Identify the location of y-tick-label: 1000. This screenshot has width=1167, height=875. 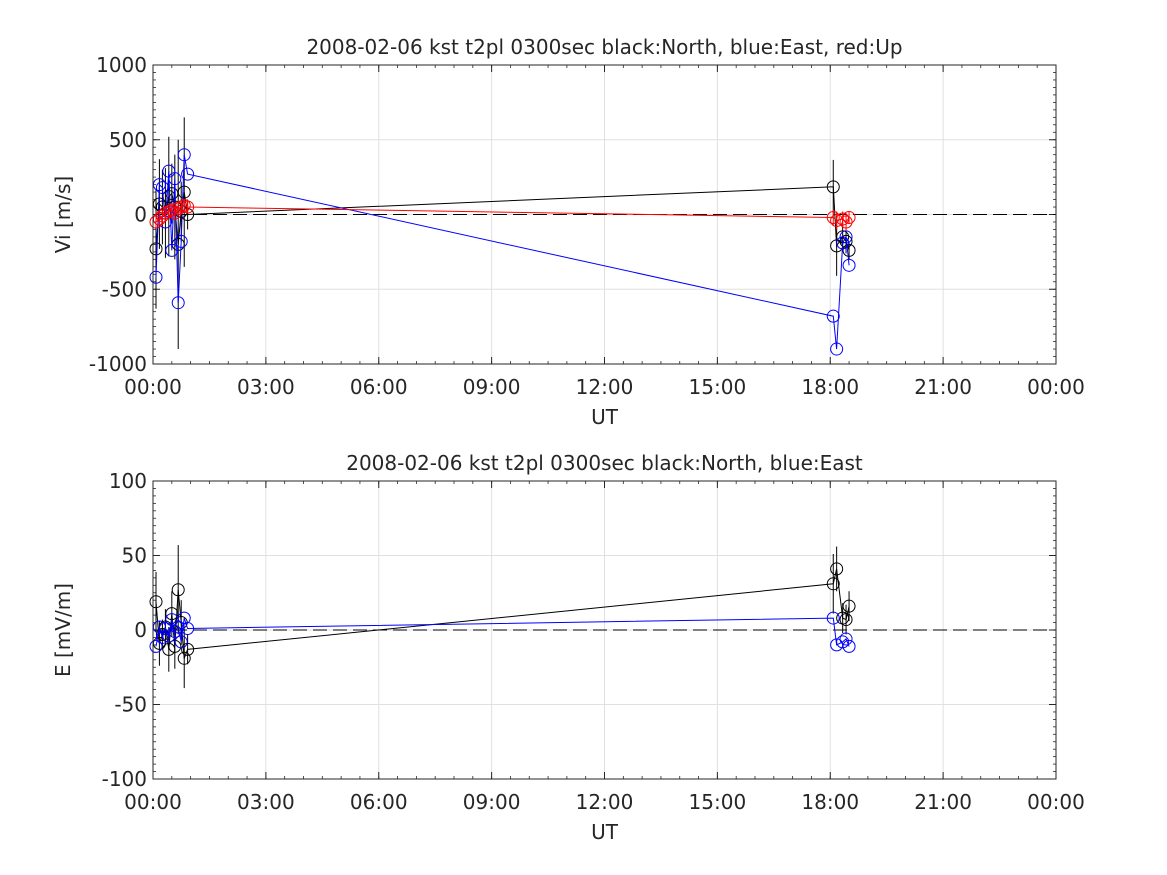
(121, 65).